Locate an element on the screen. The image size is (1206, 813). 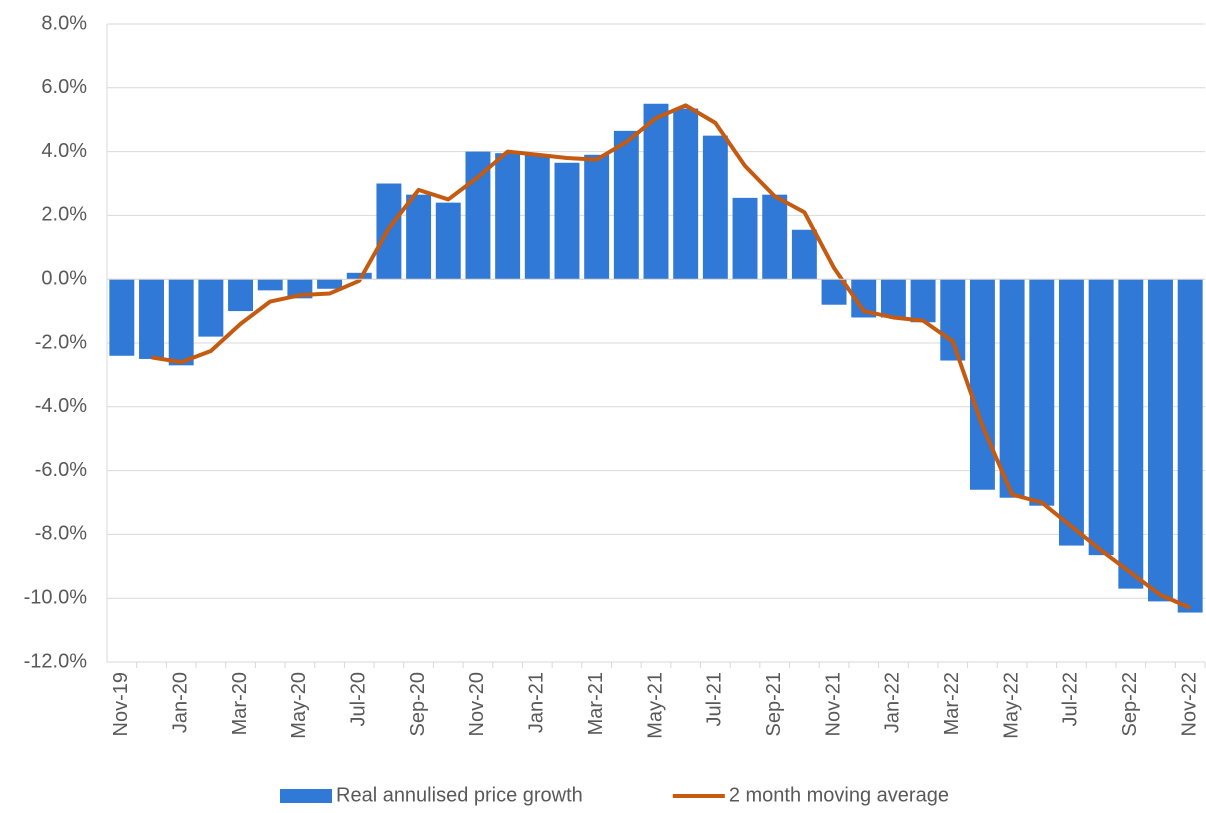
y-tick-label: -2.0% is located at coordinates (61, 342).